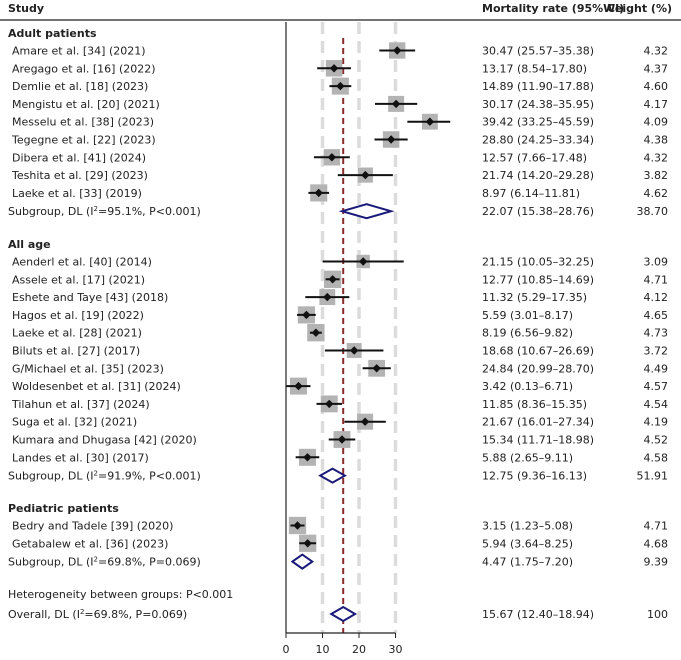  I want to click on study-ci: 39.42 (33.25–45.59), so click(538, 122).